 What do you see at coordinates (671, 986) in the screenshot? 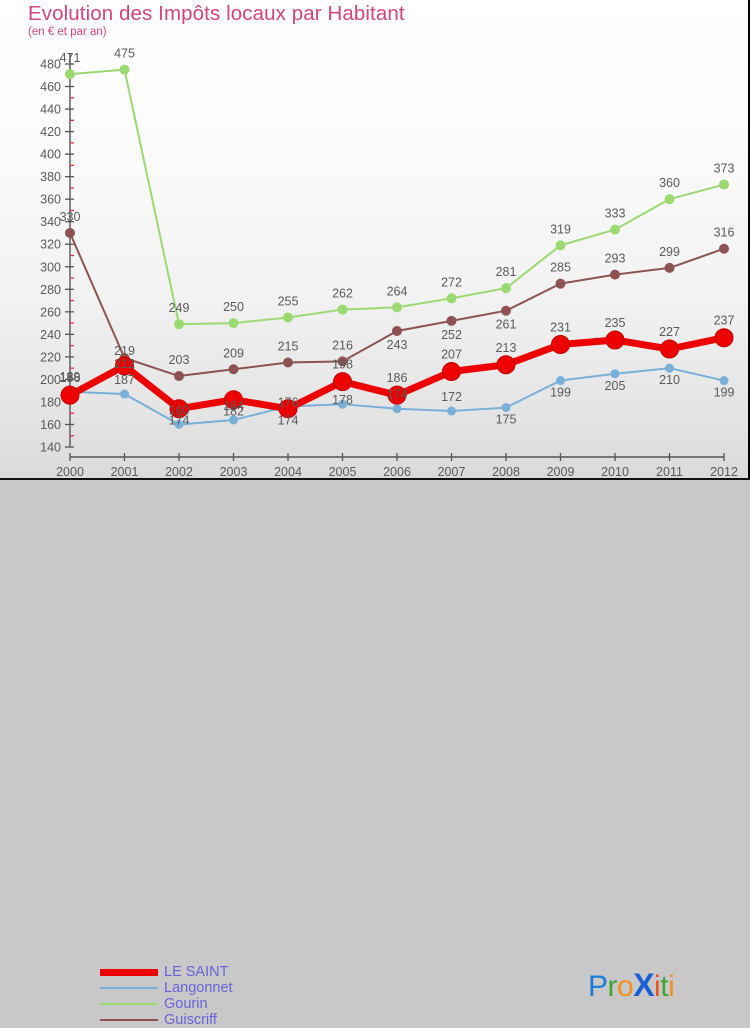
I see `logo-char: i` at bounding box center [671, 986].